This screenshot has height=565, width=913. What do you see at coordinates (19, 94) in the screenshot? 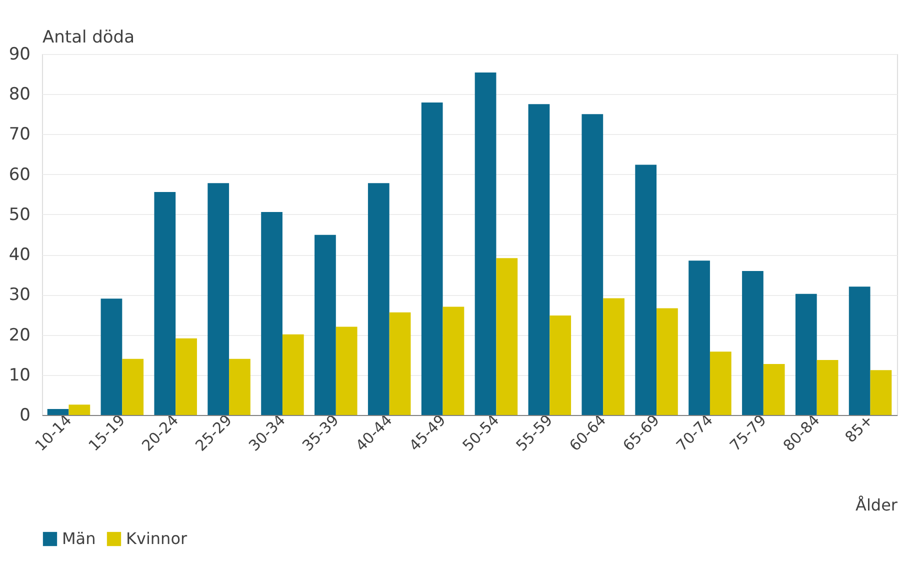
I see `y-tick-label: 80` at bounding box center [19, 94].